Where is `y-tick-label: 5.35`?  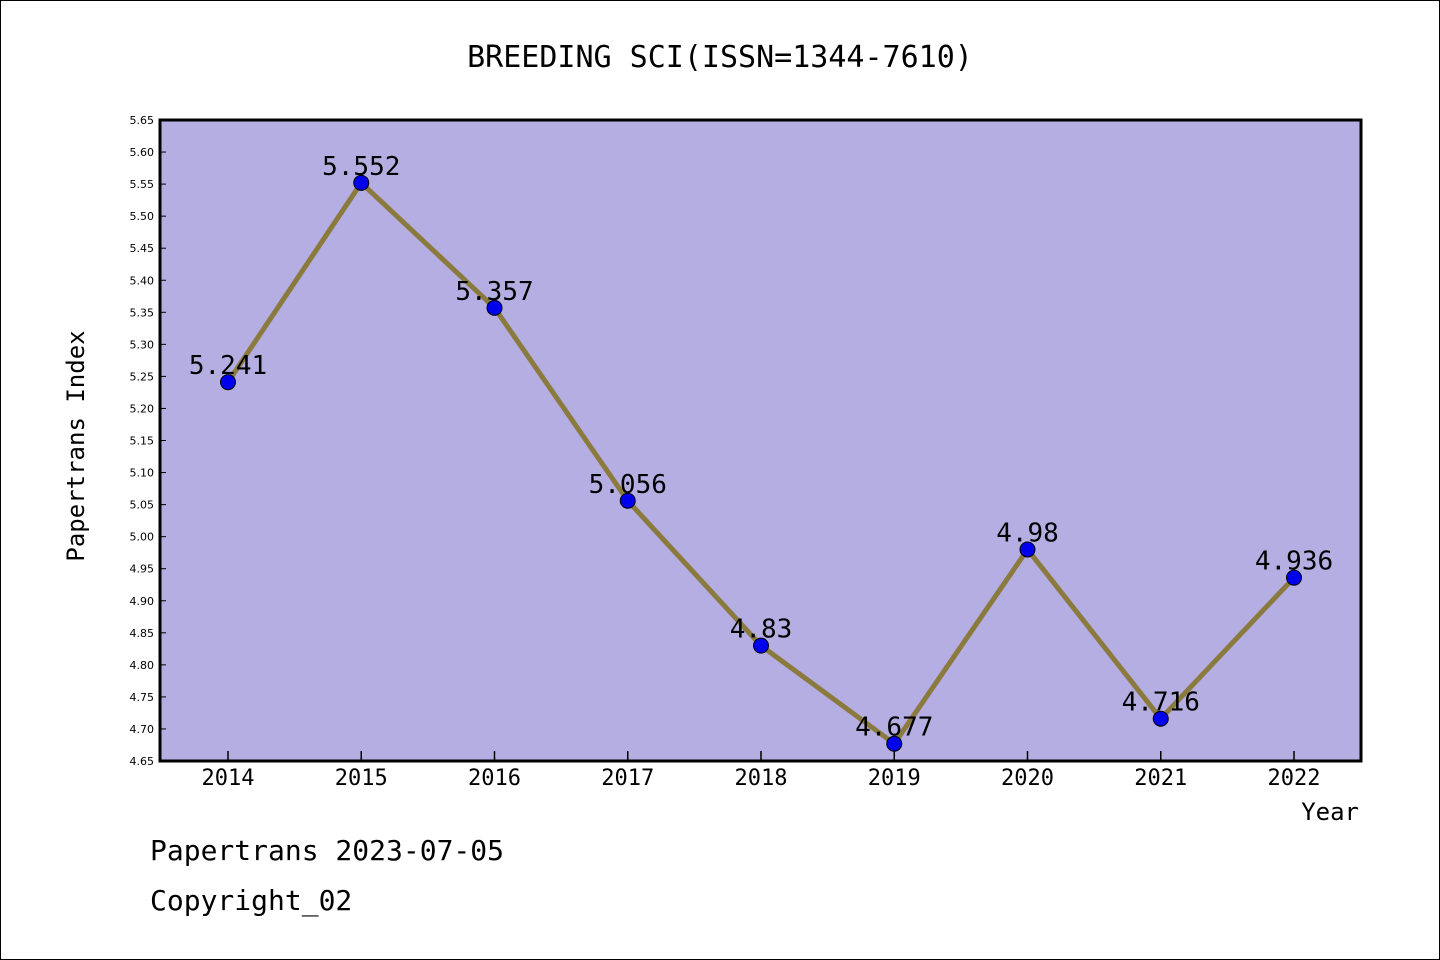
y-tick-label: 5.35 is located at coordinates (142, 312).